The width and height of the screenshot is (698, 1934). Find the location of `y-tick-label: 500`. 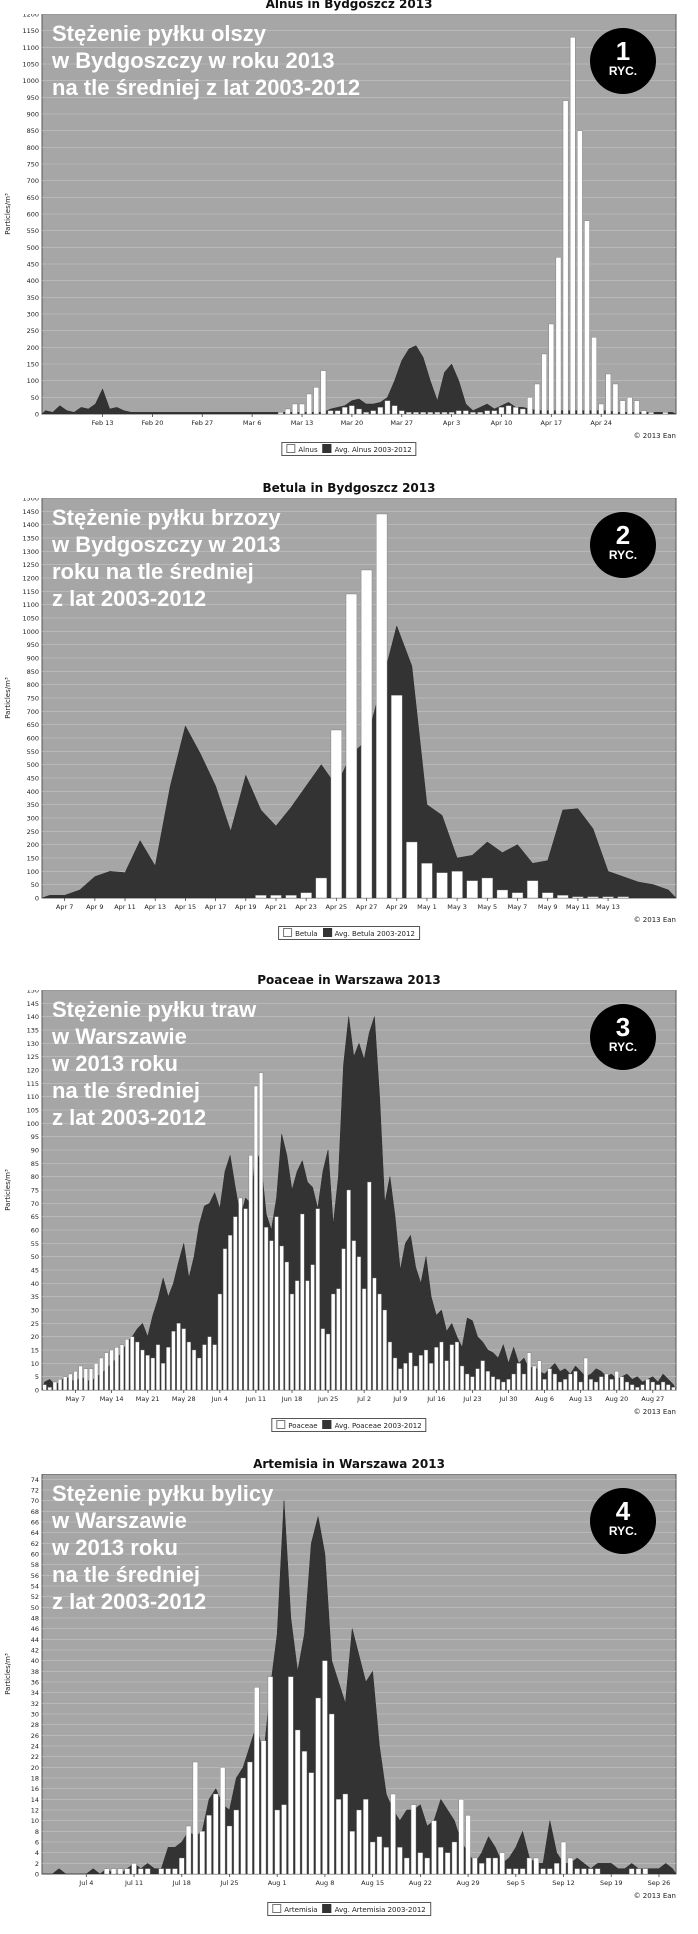

y-tick-label: 500 is located at coordinates (33, 765).